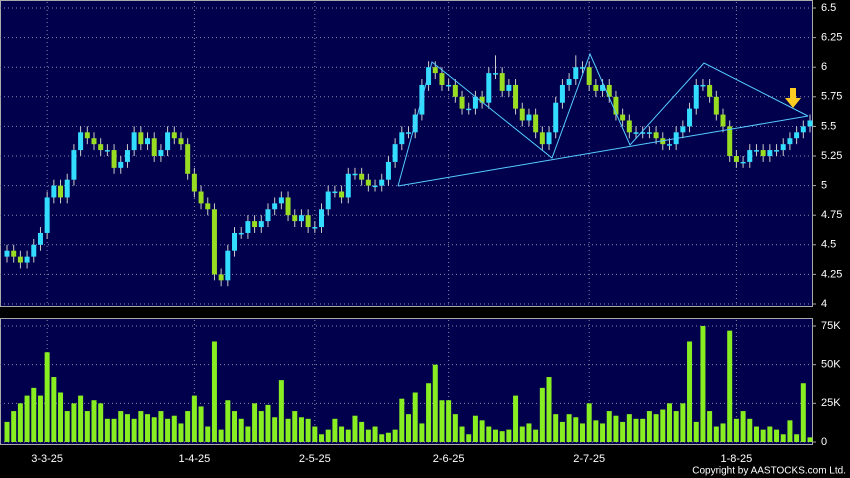 The image size is (850, 478). Describe the element at coordinates (828, 8) in the screenshot. I see `y-tick-label: 6.5` at that location.